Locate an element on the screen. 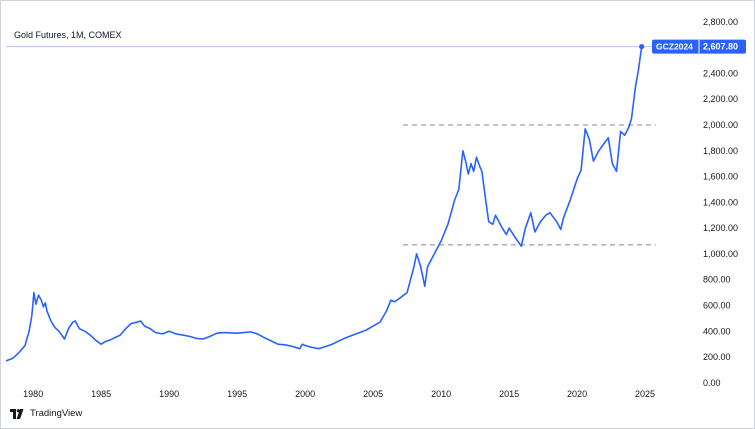 Image resolution: width=755 pixels, height=429 pixels. y-tick-label: 1,800.00 is located at coordinates (720, 151).